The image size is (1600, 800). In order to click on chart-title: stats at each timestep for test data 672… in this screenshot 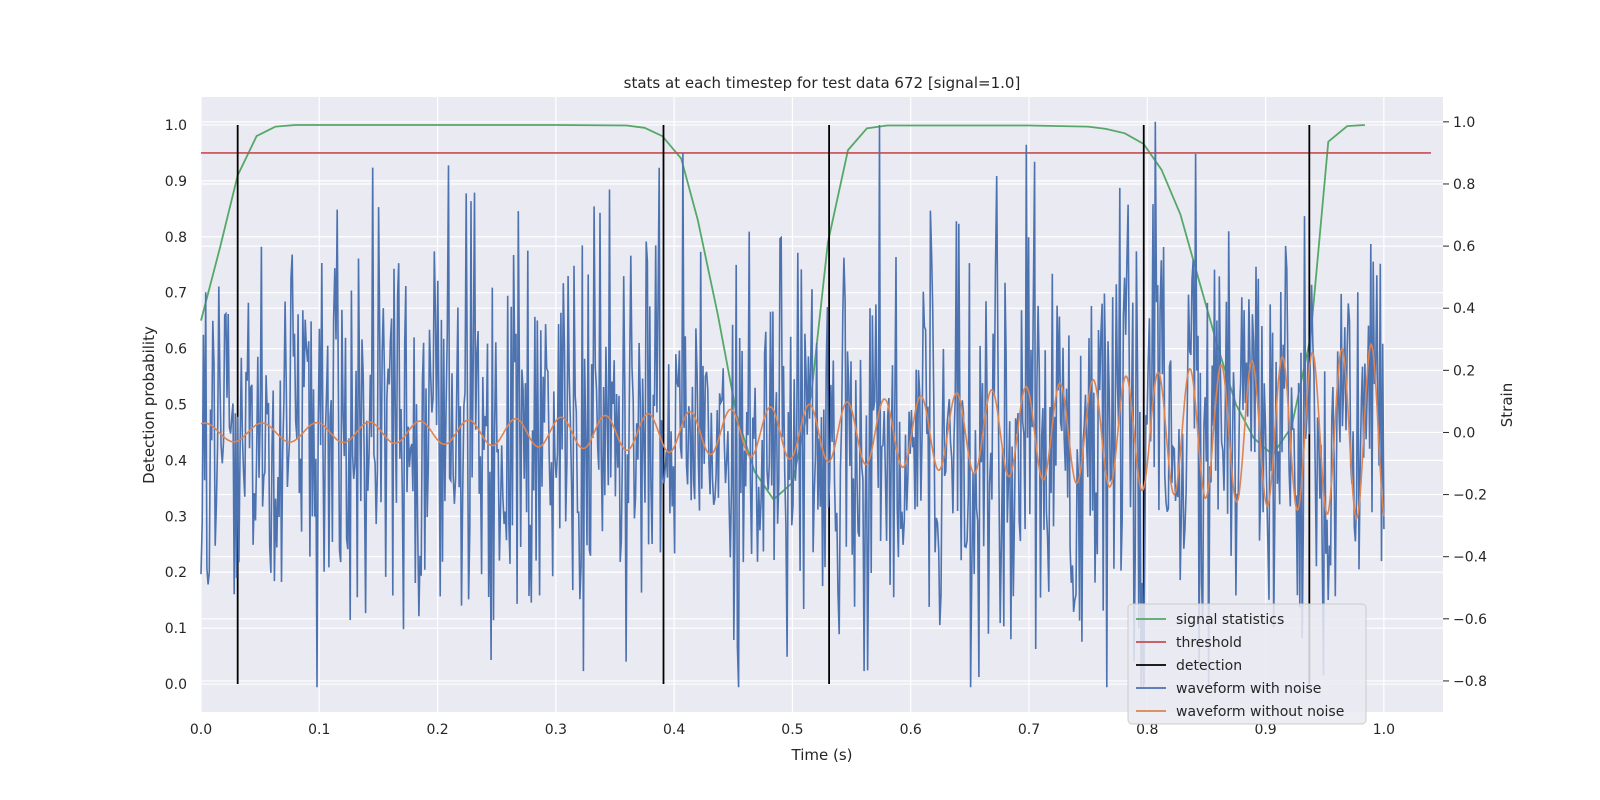, I will do `click(822, 83)`.